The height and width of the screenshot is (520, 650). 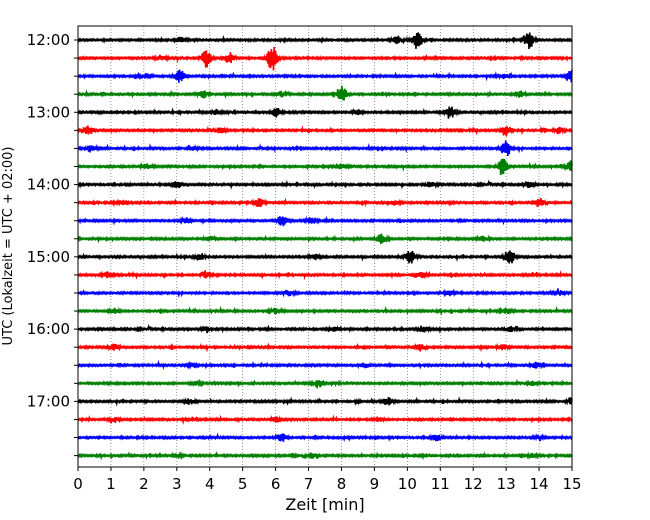 I want to click on x-tick-label: 3, so click(x=177, y=484).